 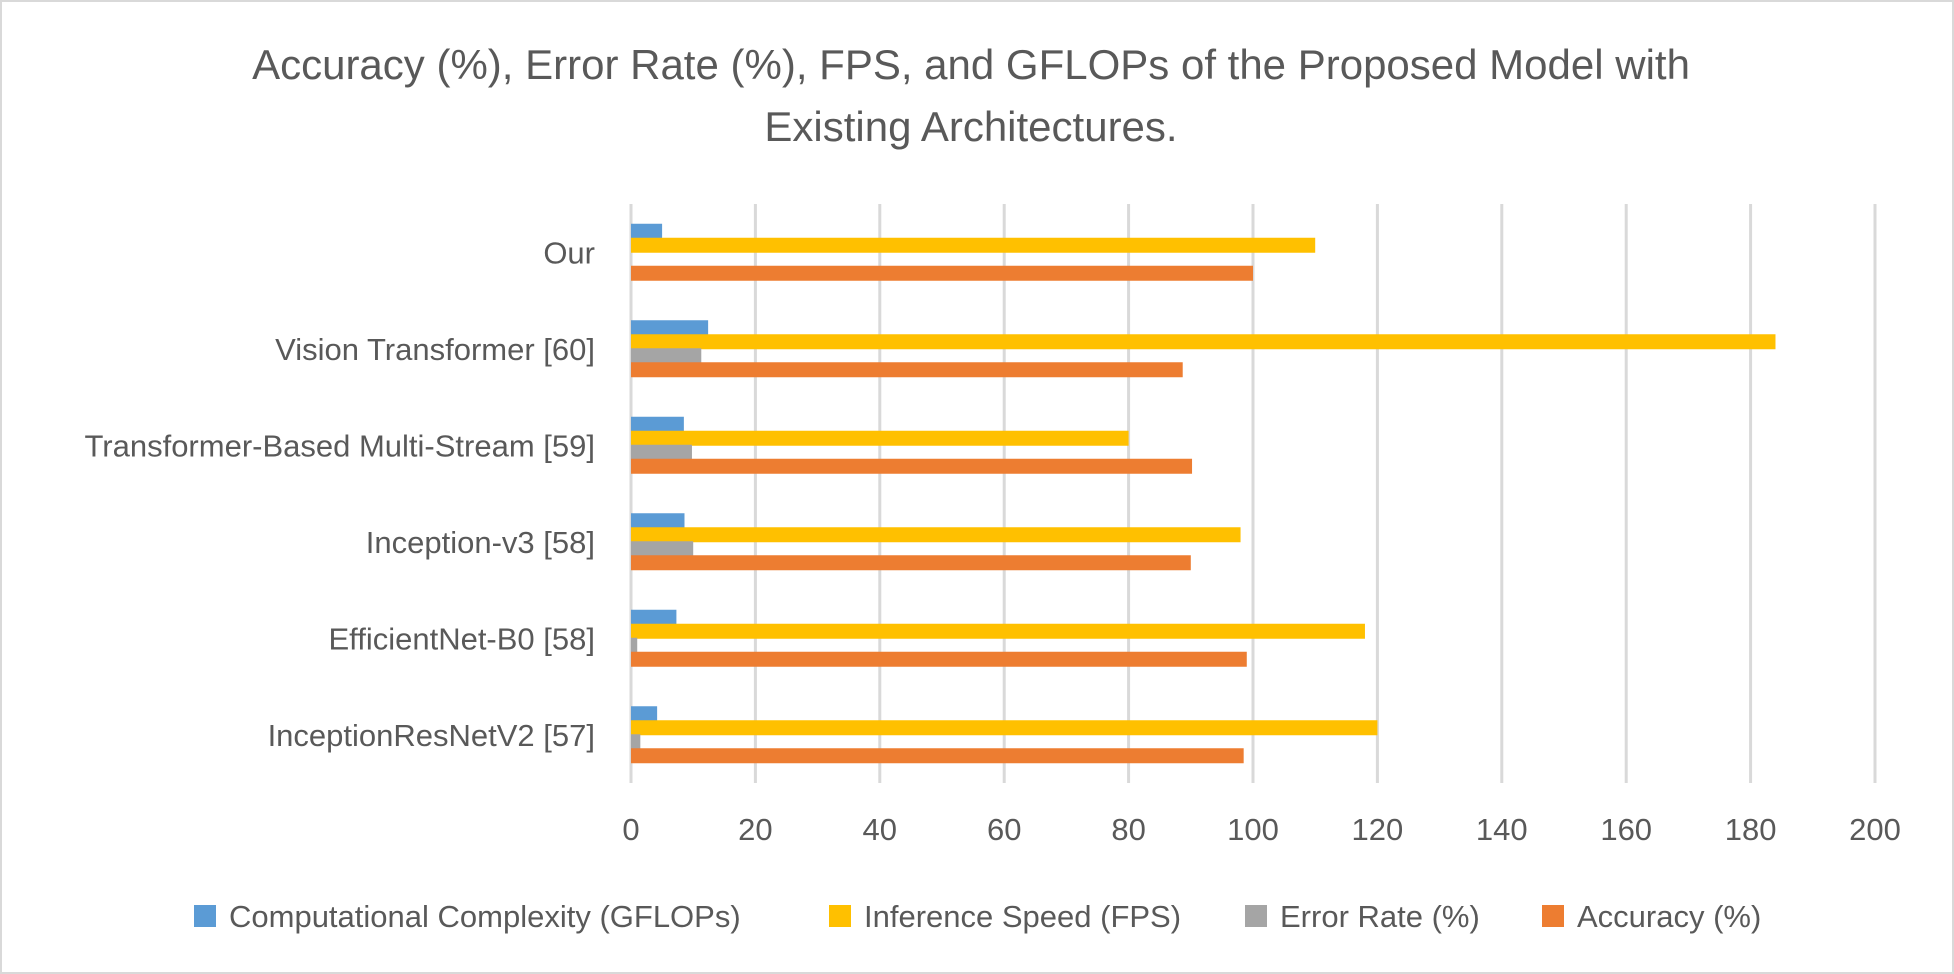 What do you see at coordinates (431, 735) in the screenshot?
I see `category-label: InceptionResNetV2 [57]` at bounding box center [431, 735].